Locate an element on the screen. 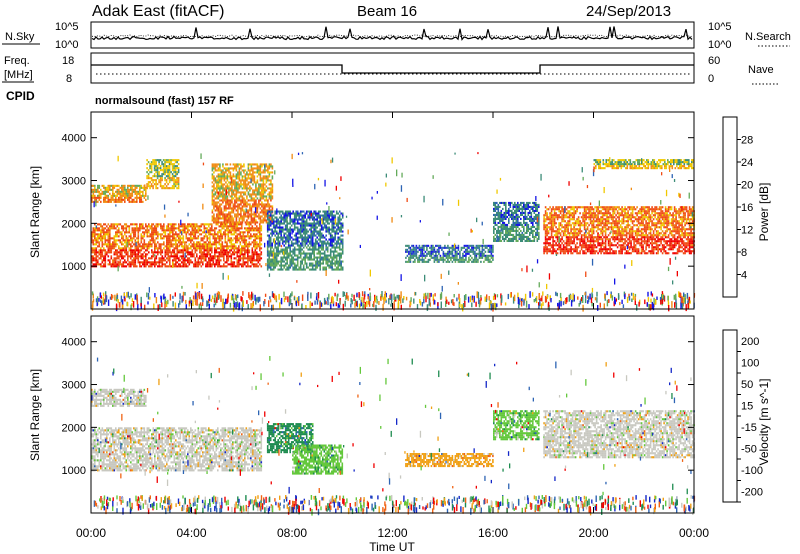  colorbar-tick-label: 4 is located at coordinates (744, 276).